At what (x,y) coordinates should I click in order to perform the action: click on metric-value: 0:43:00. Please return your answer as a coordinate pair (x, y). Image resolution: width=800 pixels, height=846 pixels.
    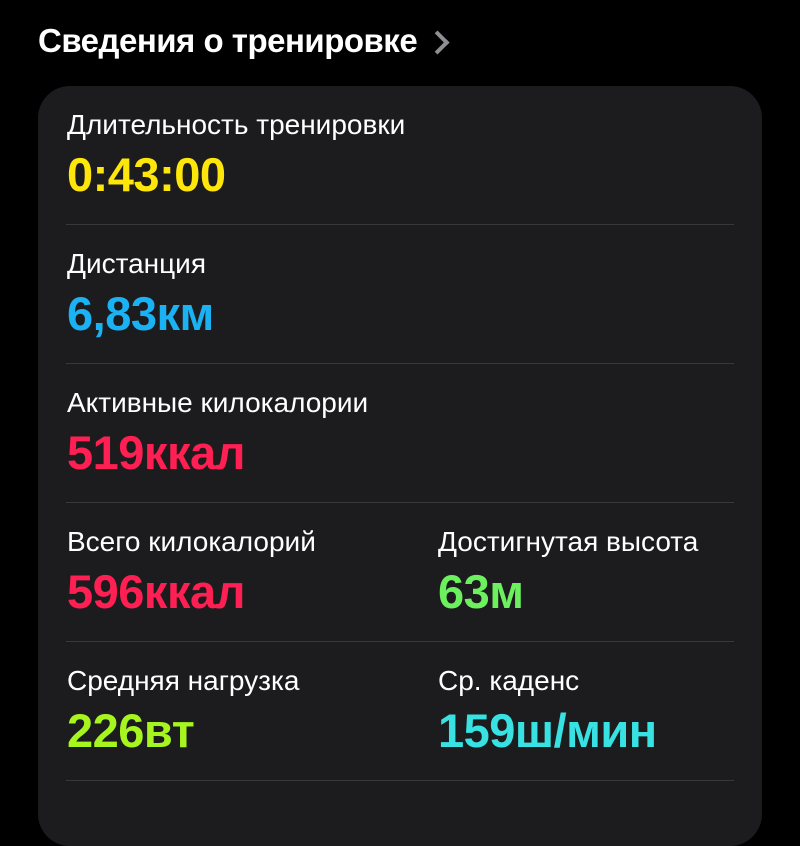
    Looking at the image, I should click on (146, 174).